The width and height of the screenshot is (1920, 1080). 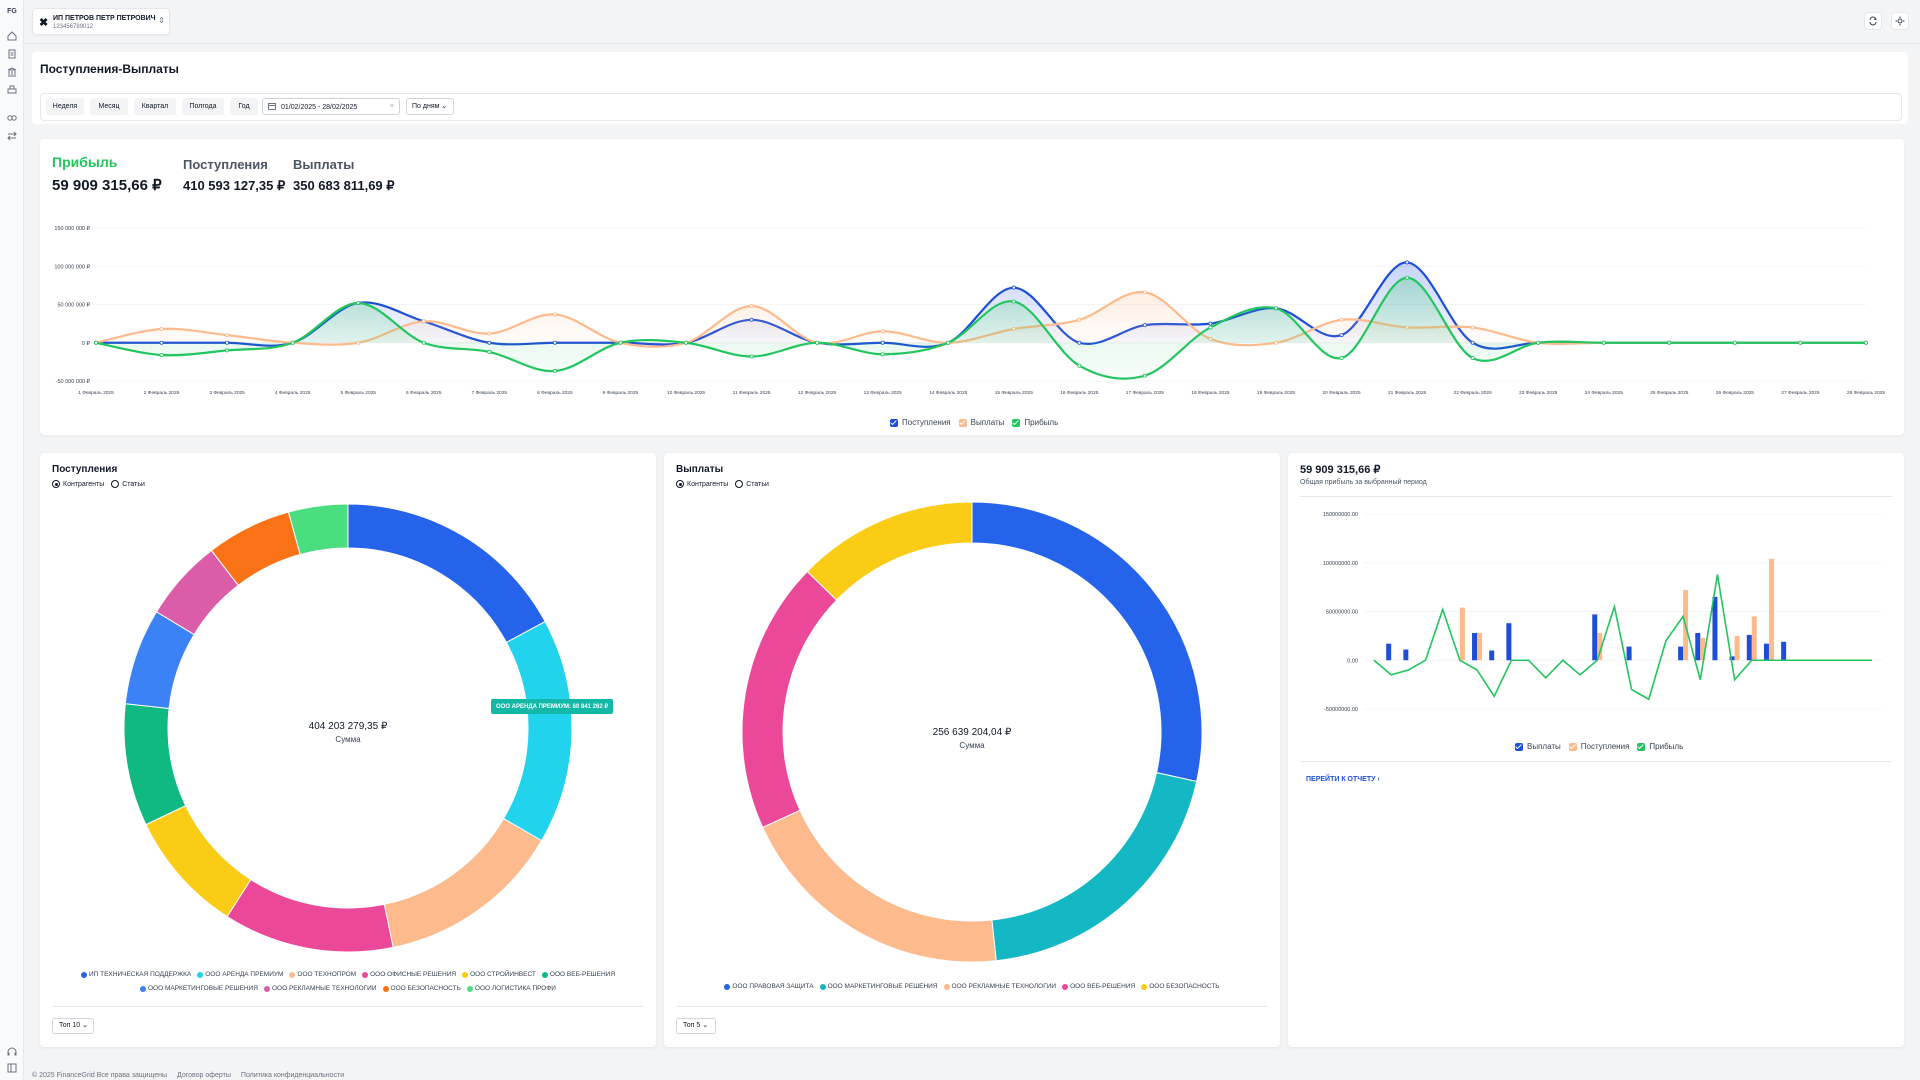 I want to click on home-icon, so click(x=12, y=36).